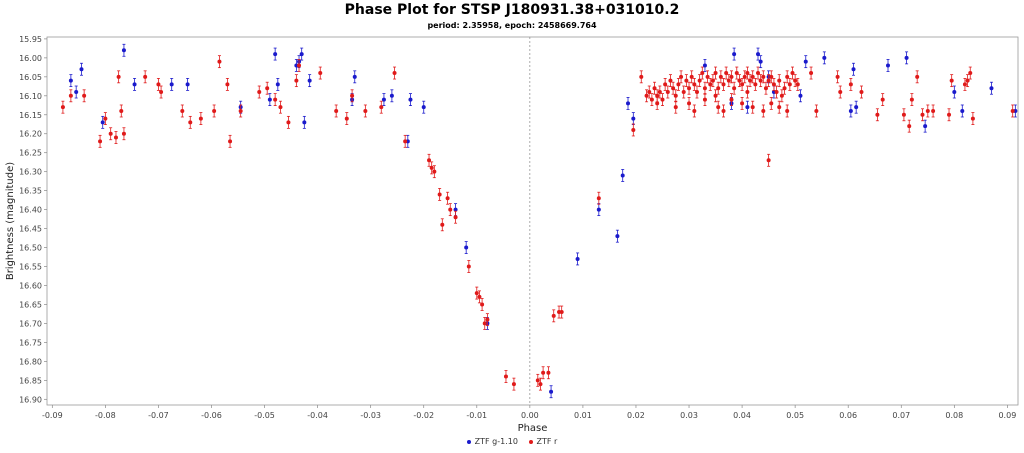  Describe the element at coordinates (496, 441) in the screenshot. I see `legend-label-g: ZTF g-1.10` at that location.